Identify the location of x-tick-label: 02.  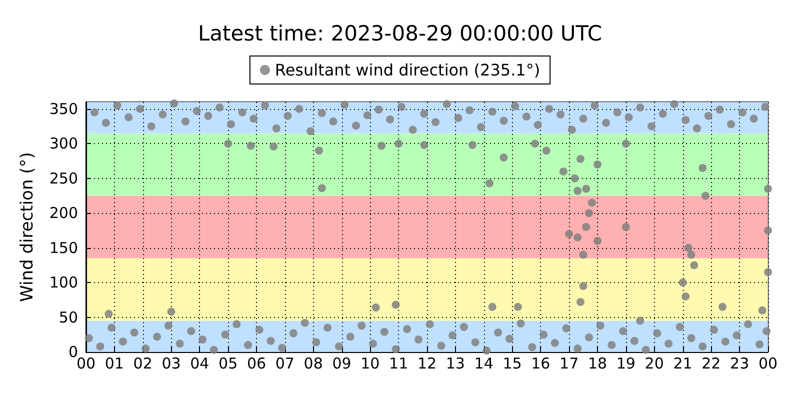
(142, 363).